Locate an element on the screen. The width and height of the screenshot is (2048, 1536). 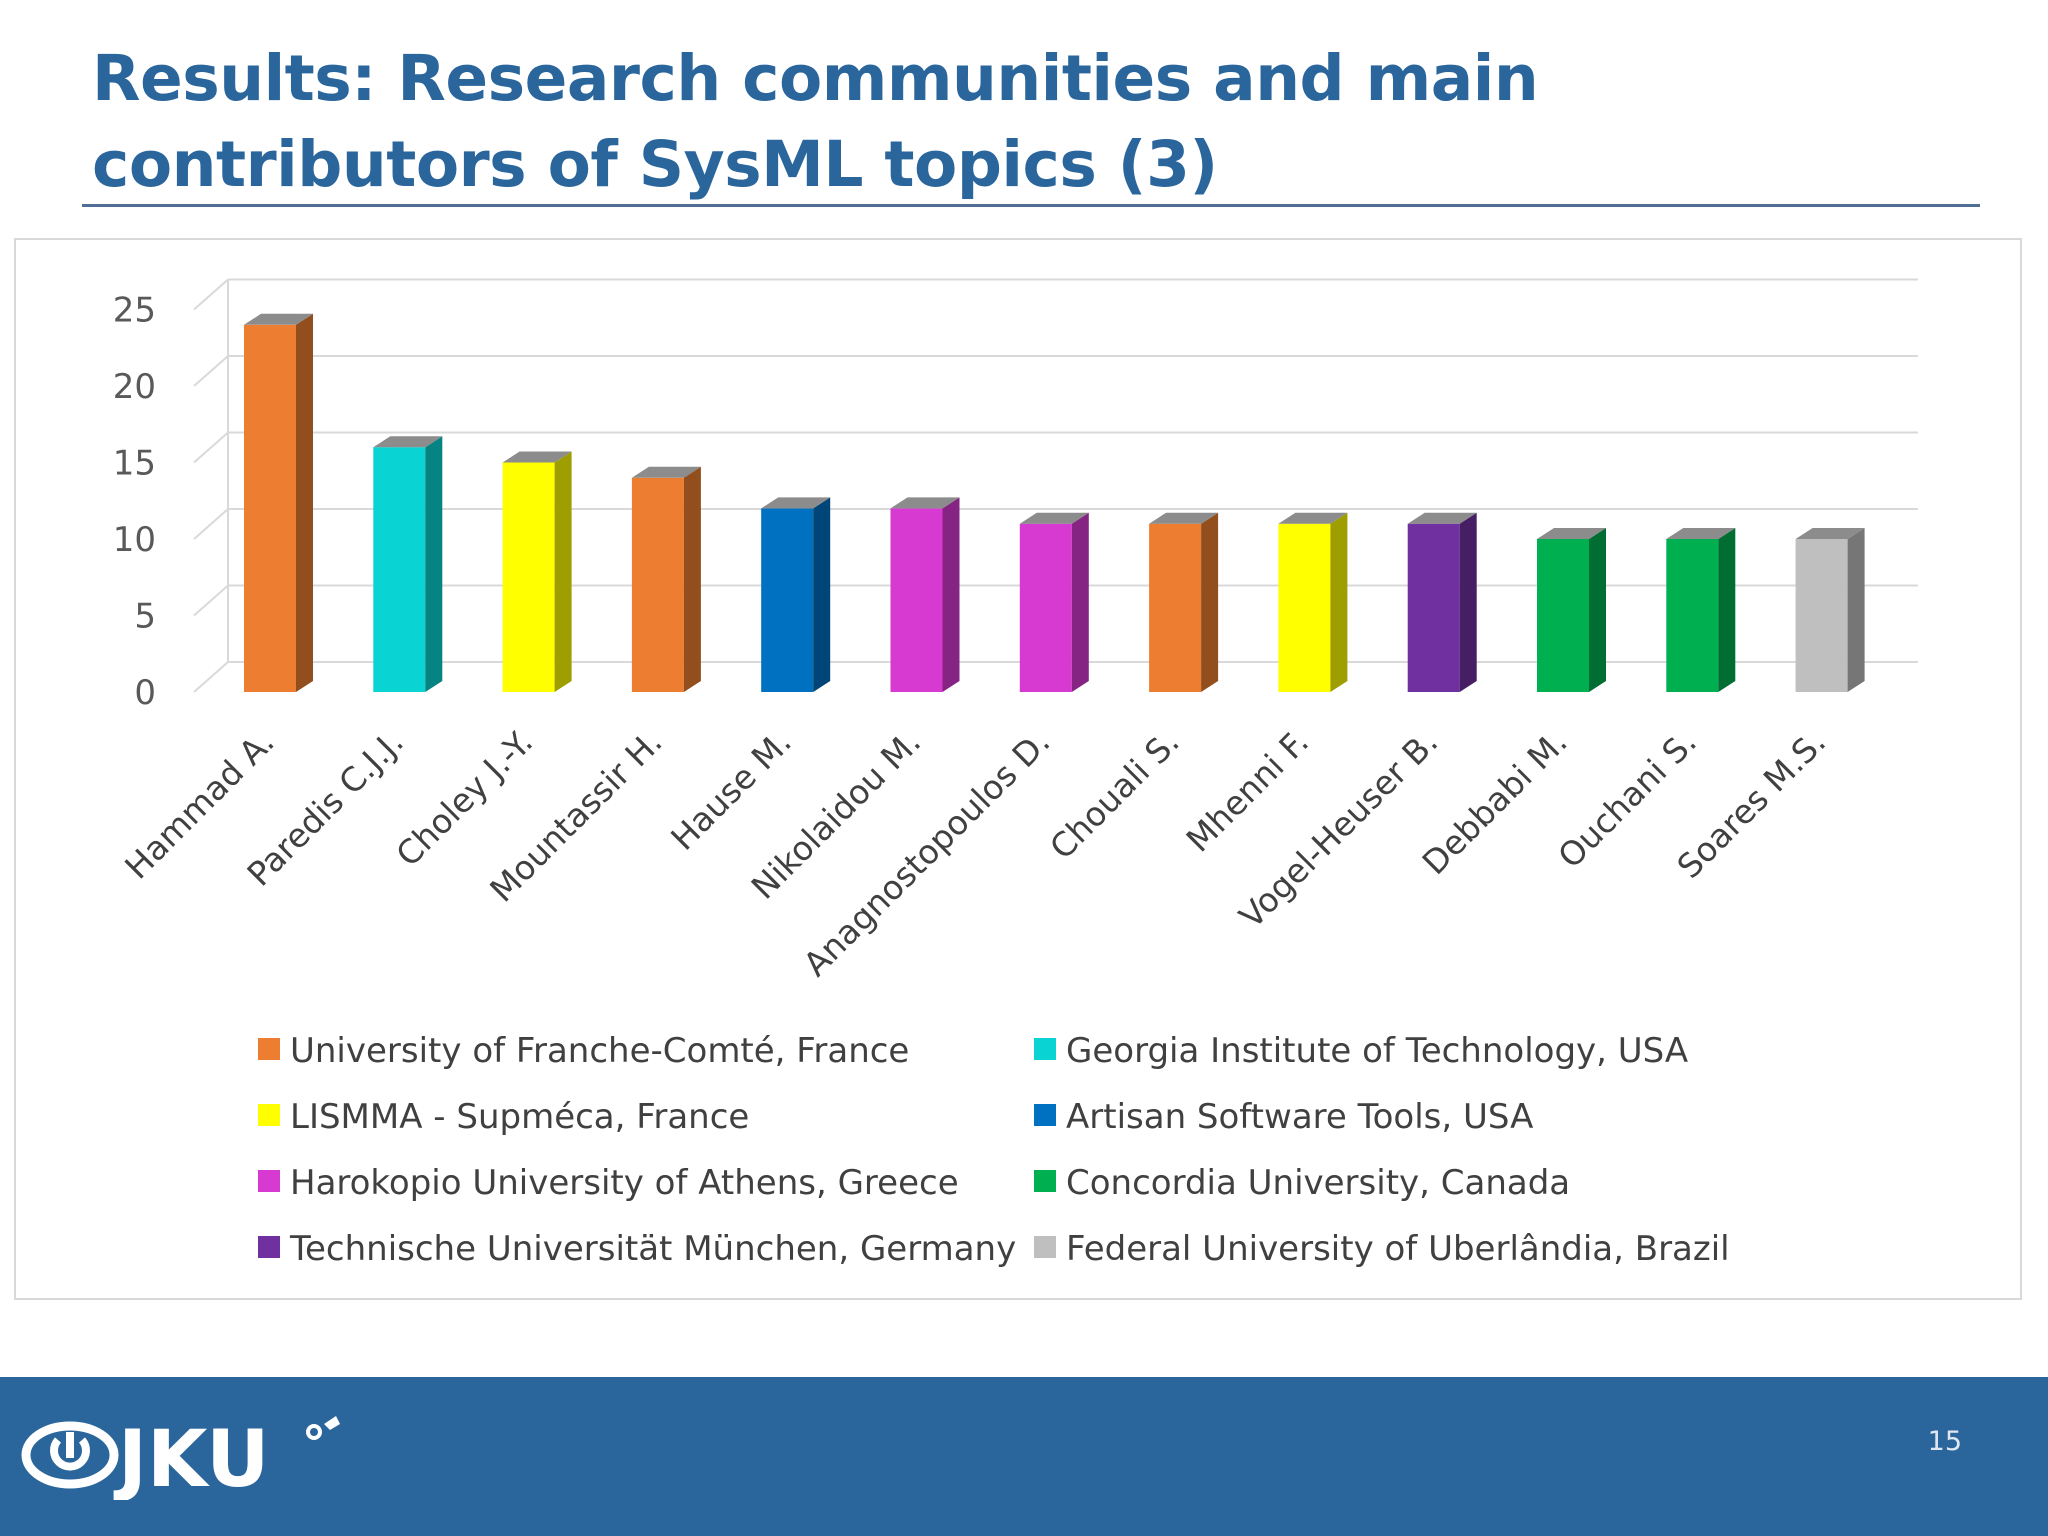
page-number: 15 is located at coordinates (1944, 1441).